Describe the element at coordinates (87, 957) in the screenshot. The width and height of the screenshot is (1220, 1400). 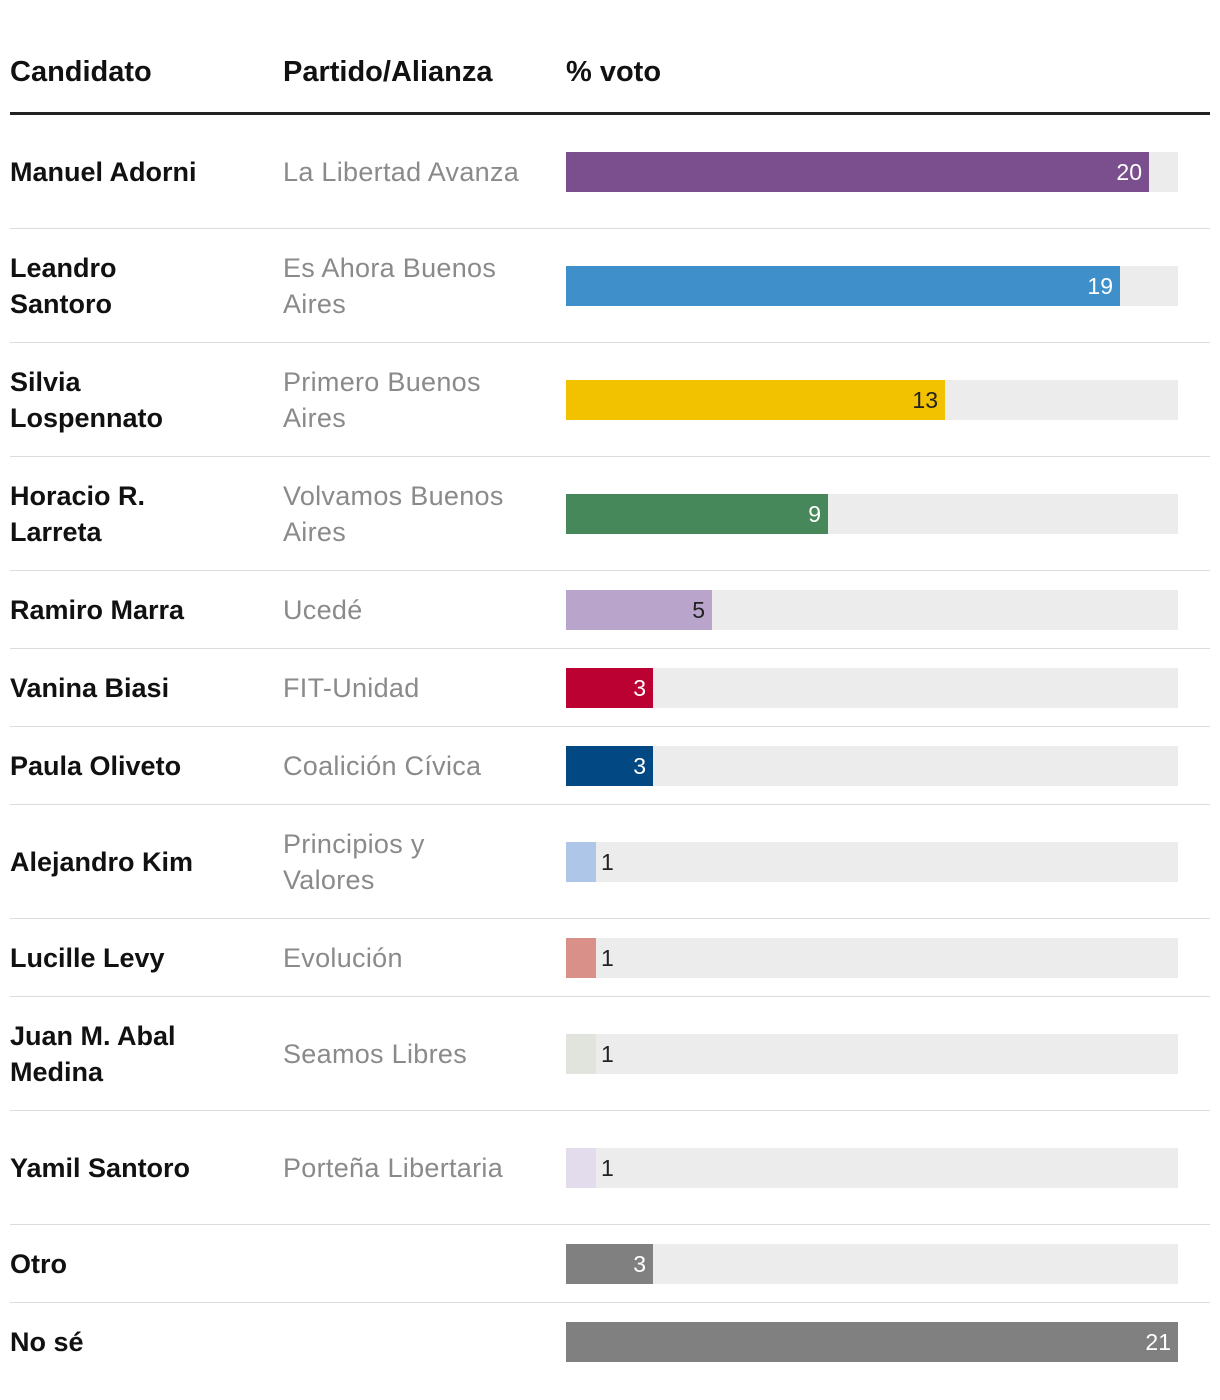
I see `candidate-name: Lucille Levy` at that location.